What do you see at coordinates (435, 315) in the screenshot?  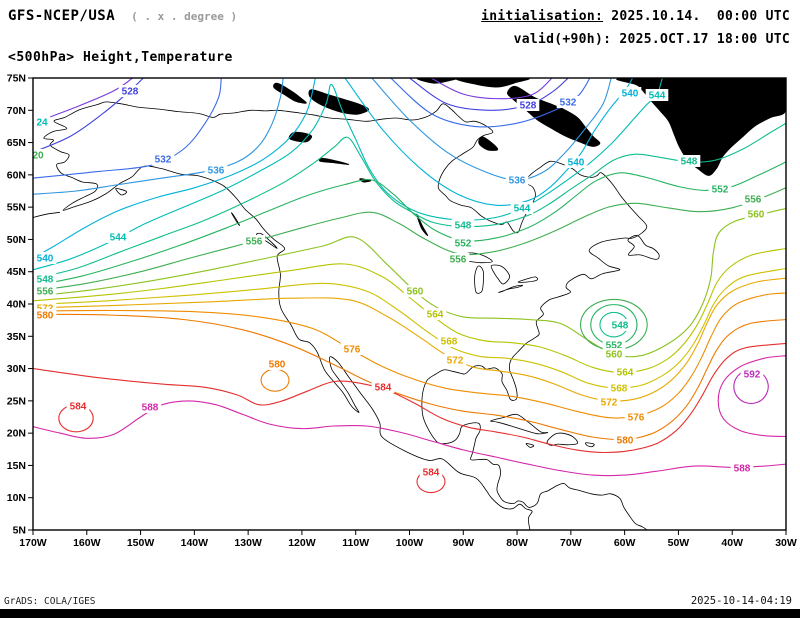 I see `contour-label: 564` at bounding box center [435, 315].